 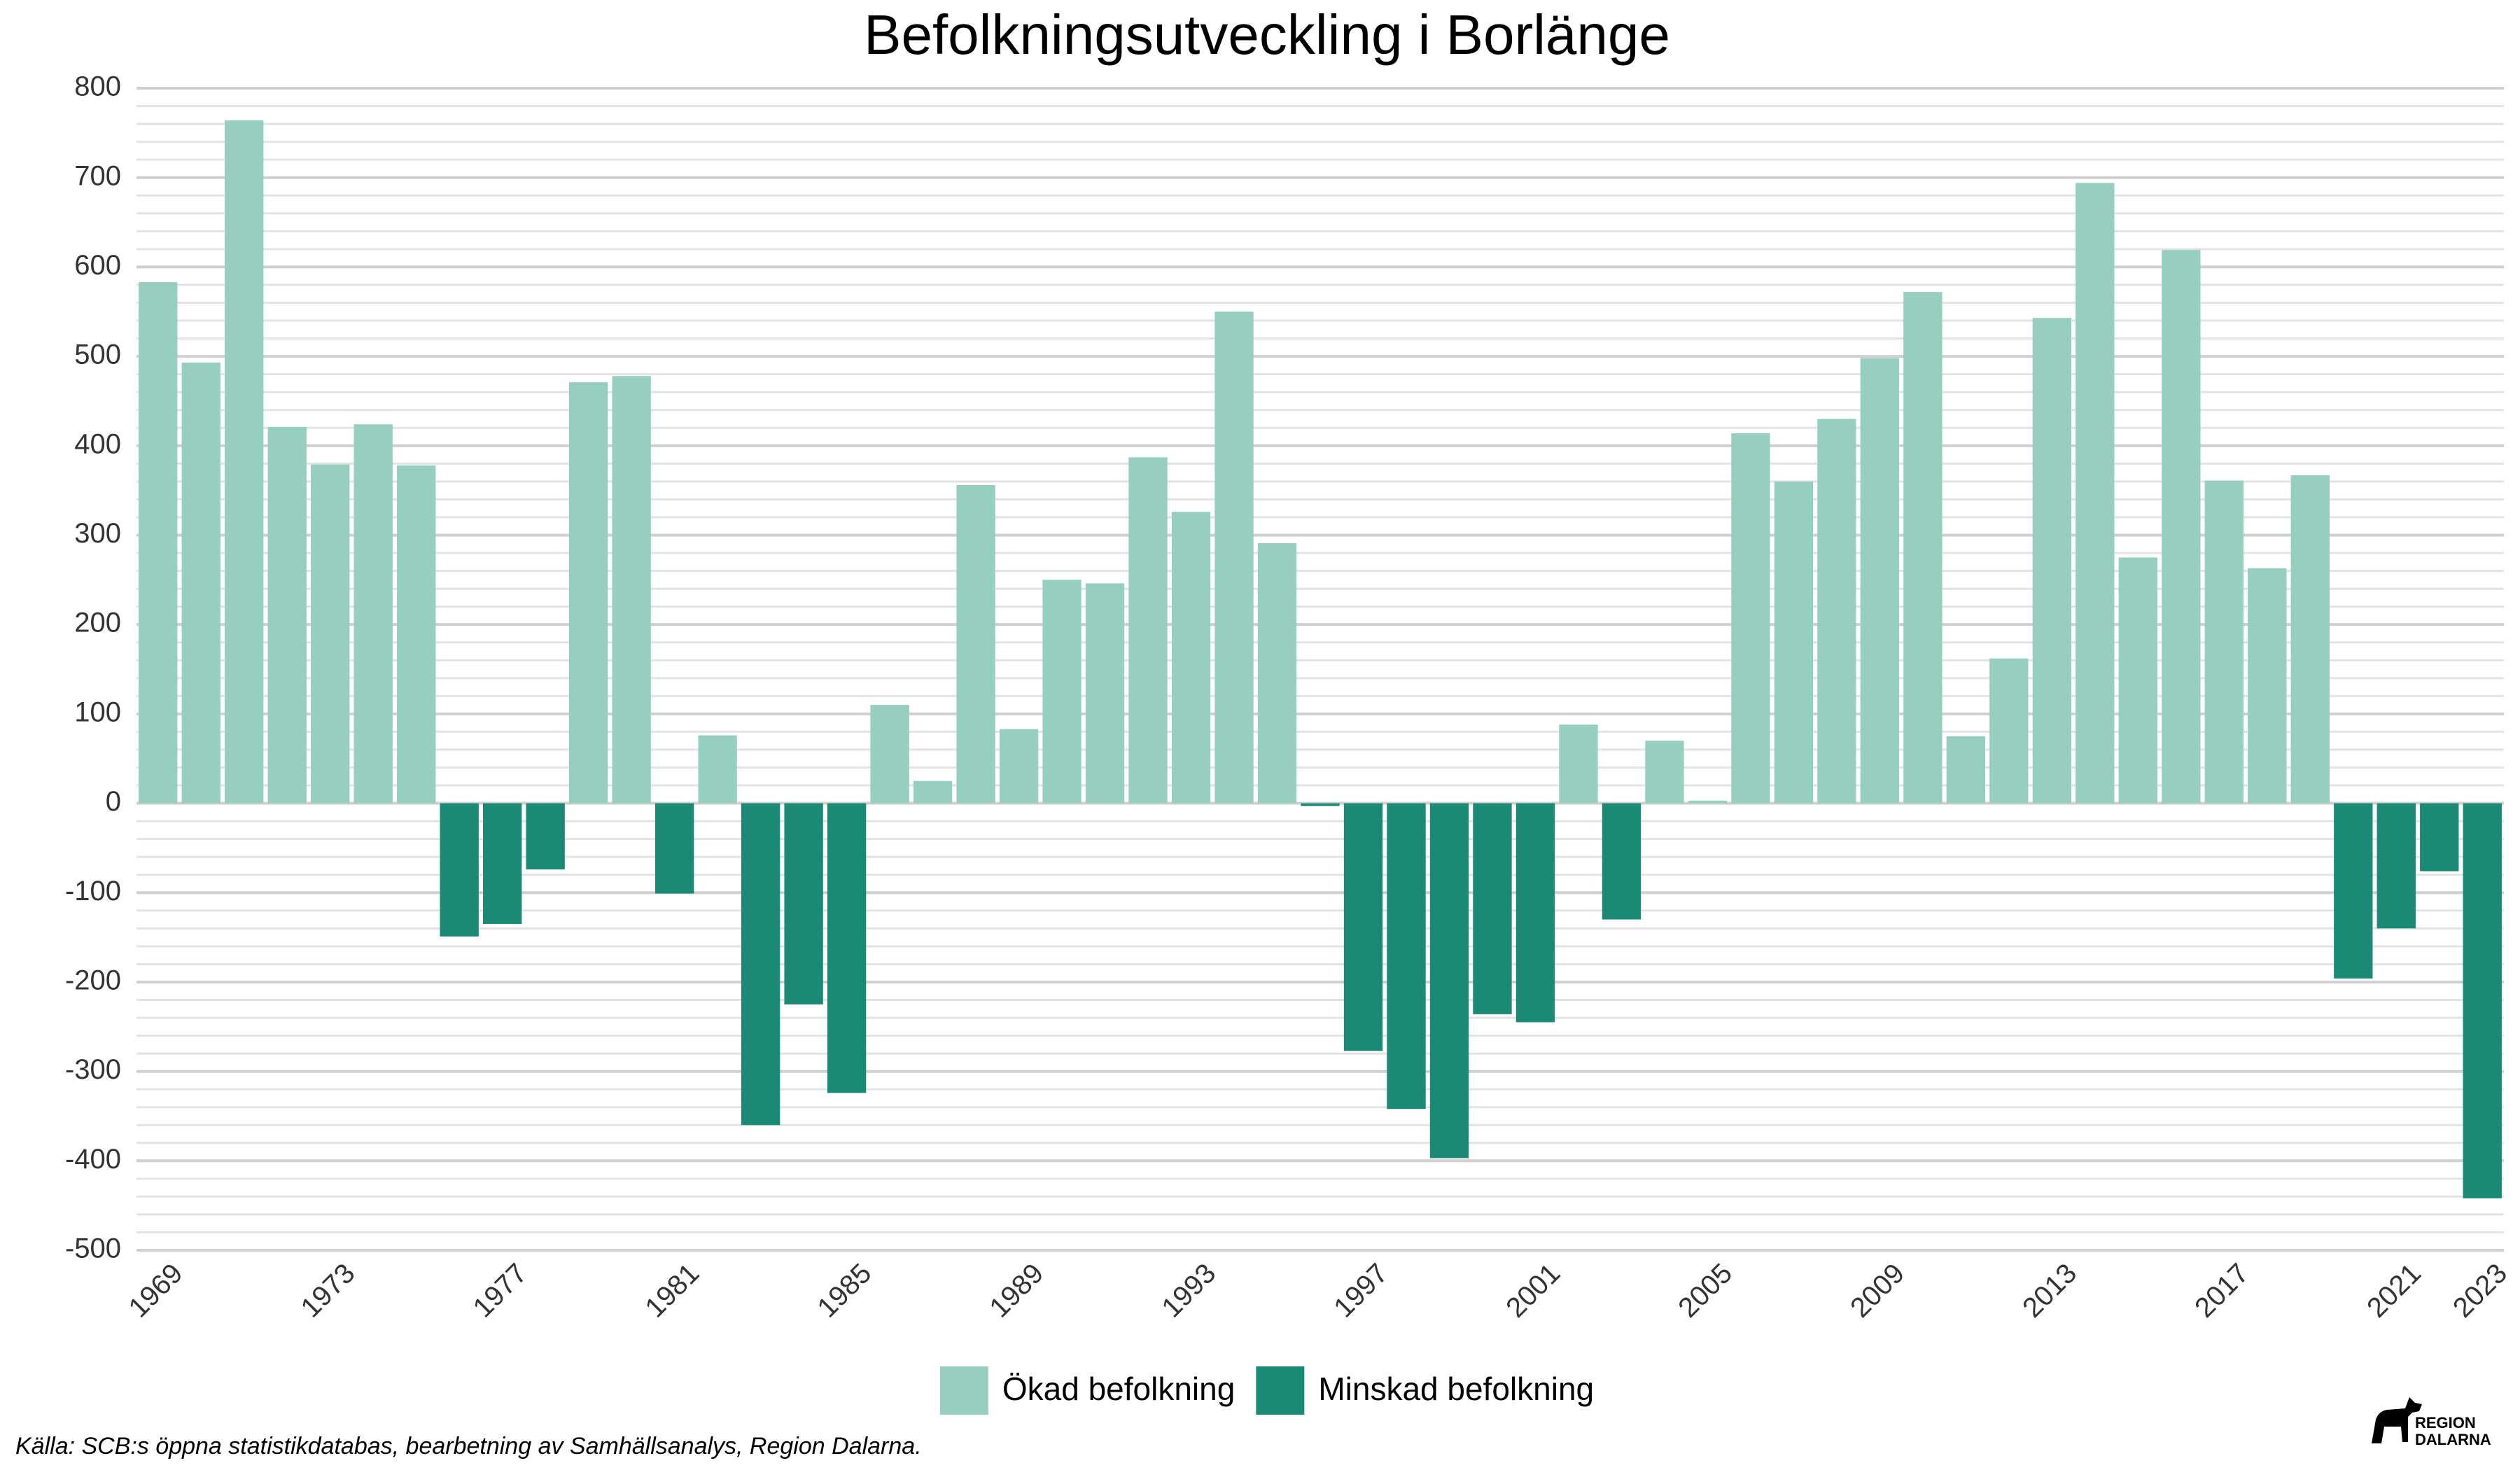 What do you see at coordinates (97, 355) in the screenshot?
I see `y-tick-label: 500` at bounding box center [97, 355].